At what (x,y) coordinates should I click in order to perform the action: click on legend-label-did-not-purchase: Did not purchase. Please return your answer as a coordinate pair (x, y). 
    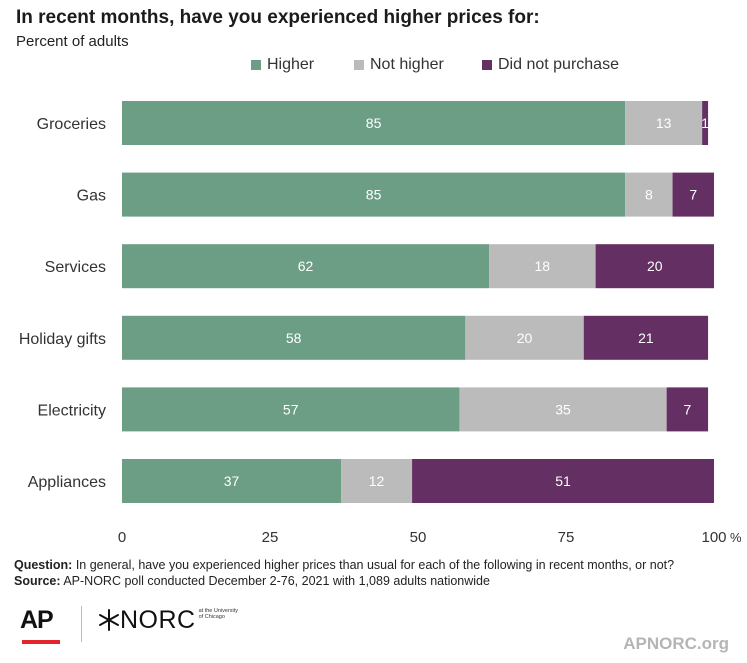
    Looking at the image, I should click on (558, 64).